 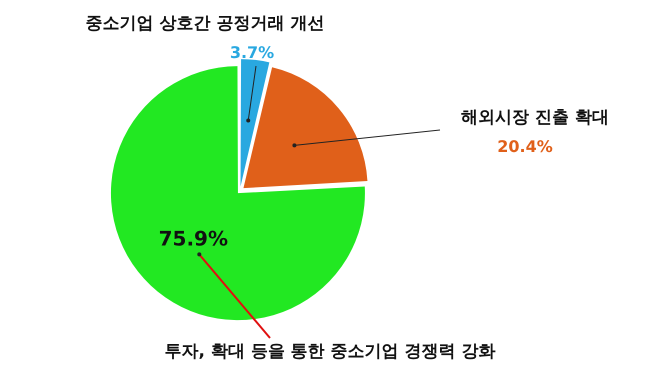 What do you see at coordinates (535, 117) in the screenshot?
I see `slice-label: 해외시장 진출 확대` at bounding box center [535, 117].